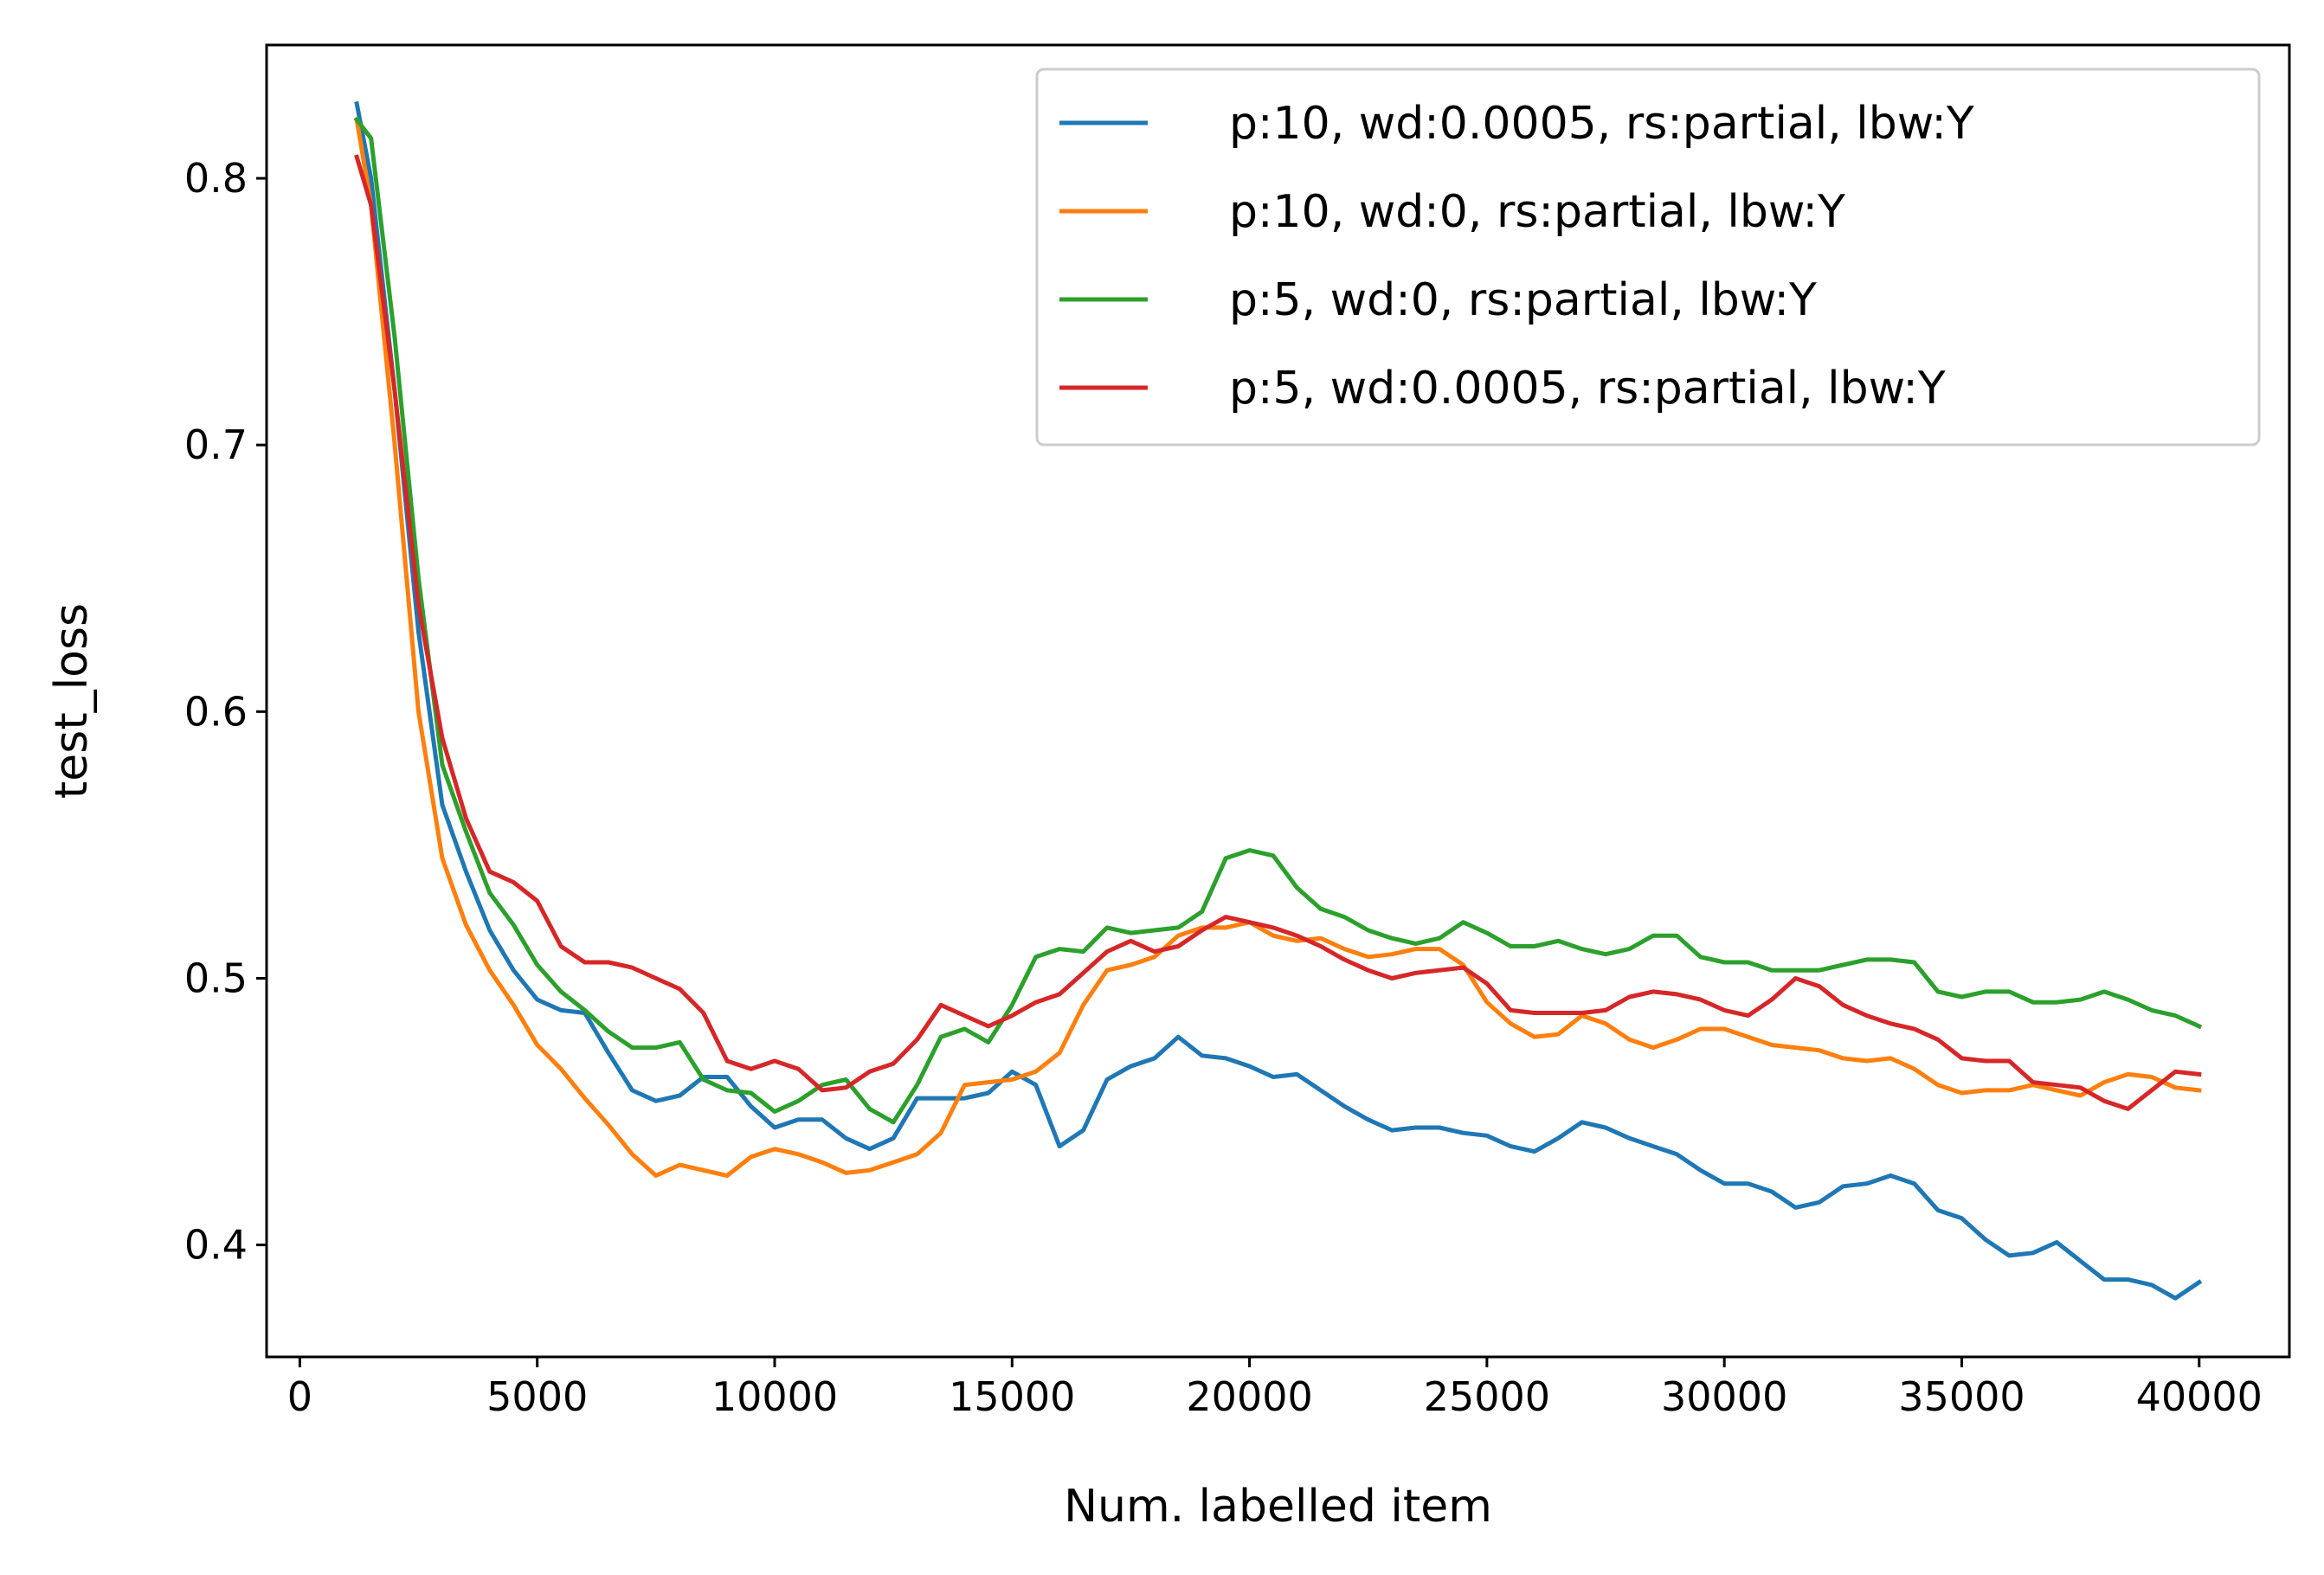 This screenshot has width=2324, height=1575. What do you see at coordinates (1278, 1507) in the screenshot?
I see `x-axis-label: Num. labelled item` at bounding box center [1278, 1507].